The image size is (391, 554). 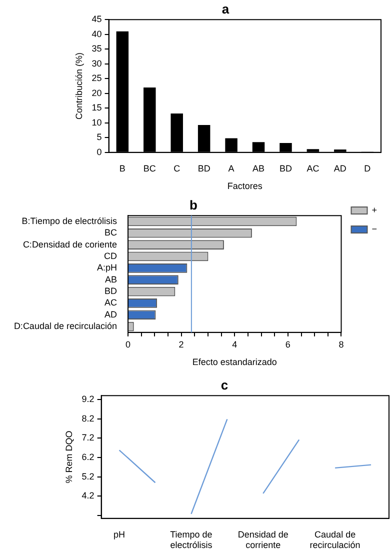 I want to click on x-tick-label: AC, so click(x=313, y=168).